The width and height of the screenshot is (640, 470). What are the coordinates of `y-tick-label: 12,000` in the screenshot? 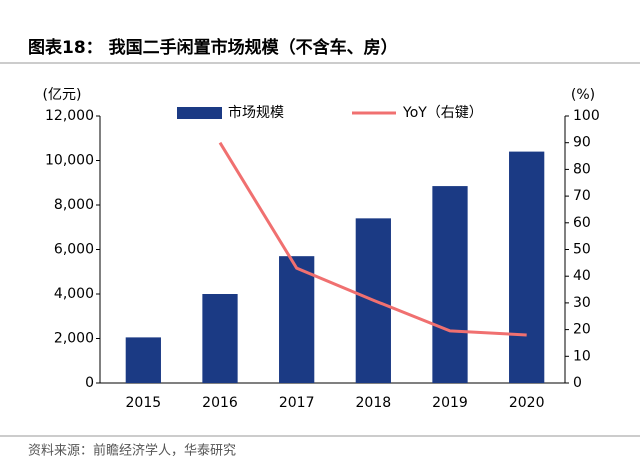 It's located at (69, 116).